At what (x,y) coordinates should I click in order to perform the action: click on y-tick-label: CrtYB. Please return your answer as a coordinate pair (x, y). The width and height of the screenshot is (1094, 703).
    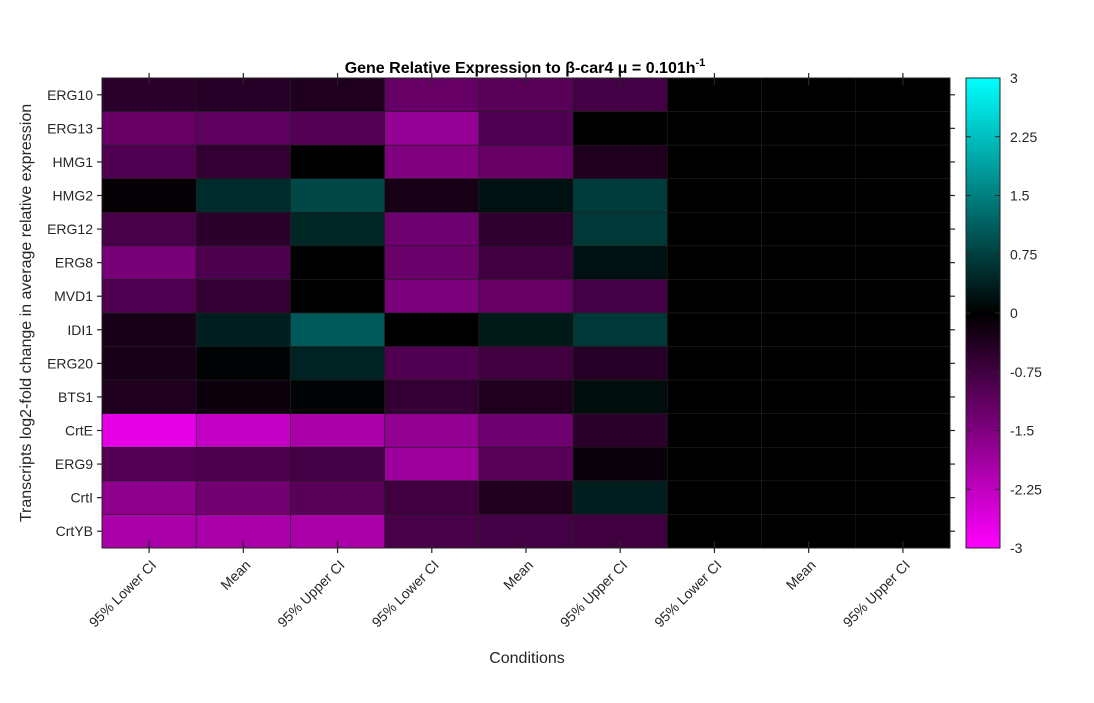
    Looking at the image, I should click on (74, 531).